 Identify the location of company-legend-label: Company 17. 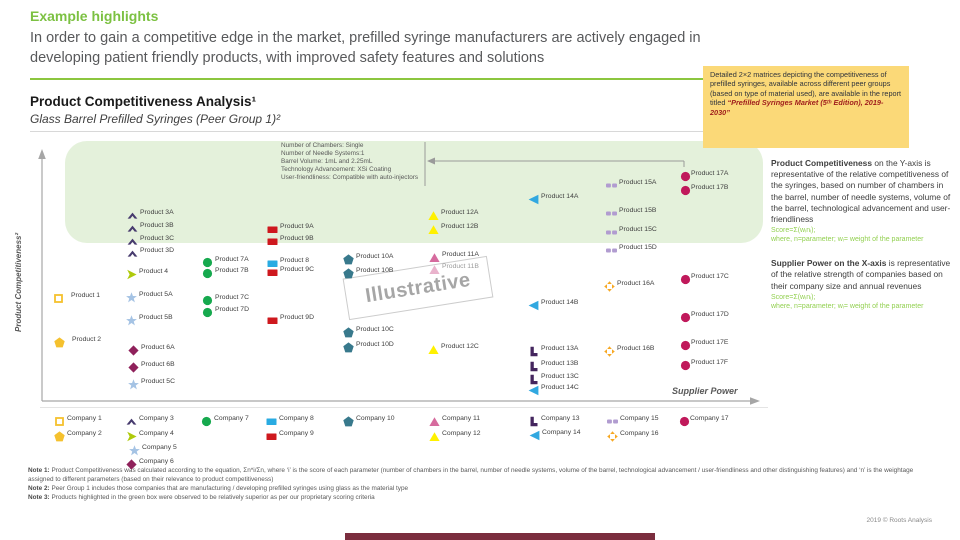
(709, 418).